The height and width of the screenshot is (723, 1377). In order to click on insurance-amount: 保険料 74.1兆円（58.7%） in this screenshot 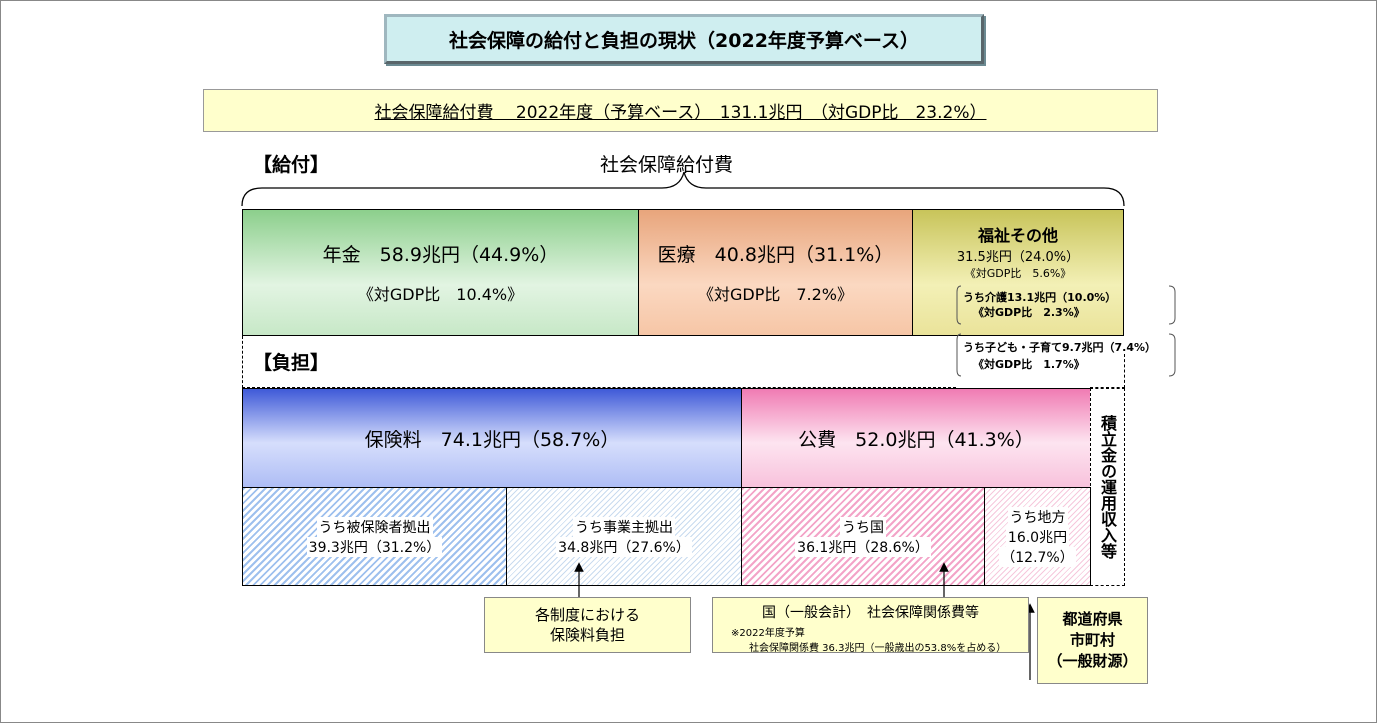, I will do `click(492, 439)`.